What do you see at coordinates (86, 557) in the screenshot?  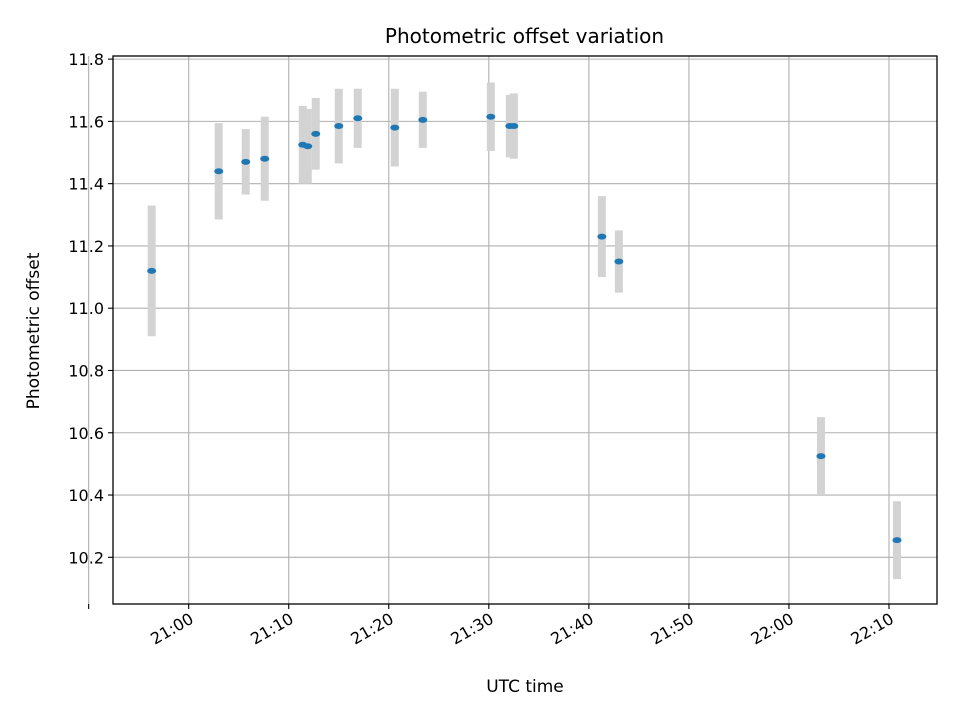 I see `y-tick-label: 10.2` at bounding box center [86, 557].